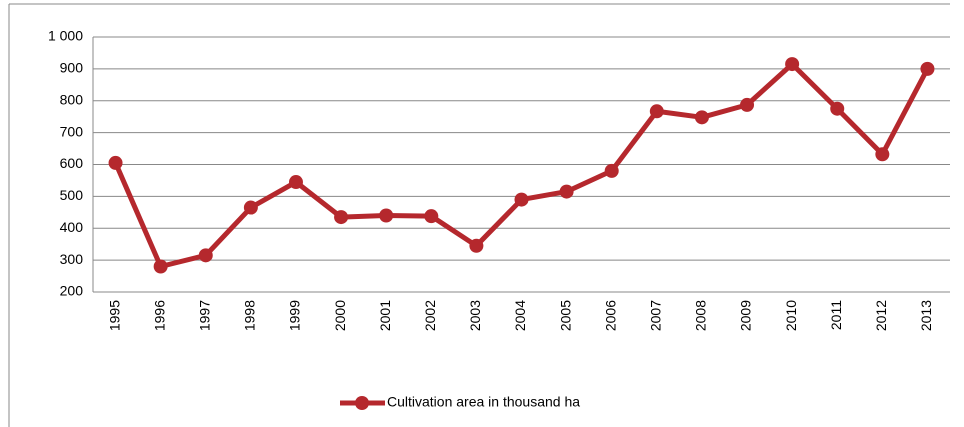 This screenshot has width=964, height=427. I want to click on x-tick-label: 1999, so click(295, 315).